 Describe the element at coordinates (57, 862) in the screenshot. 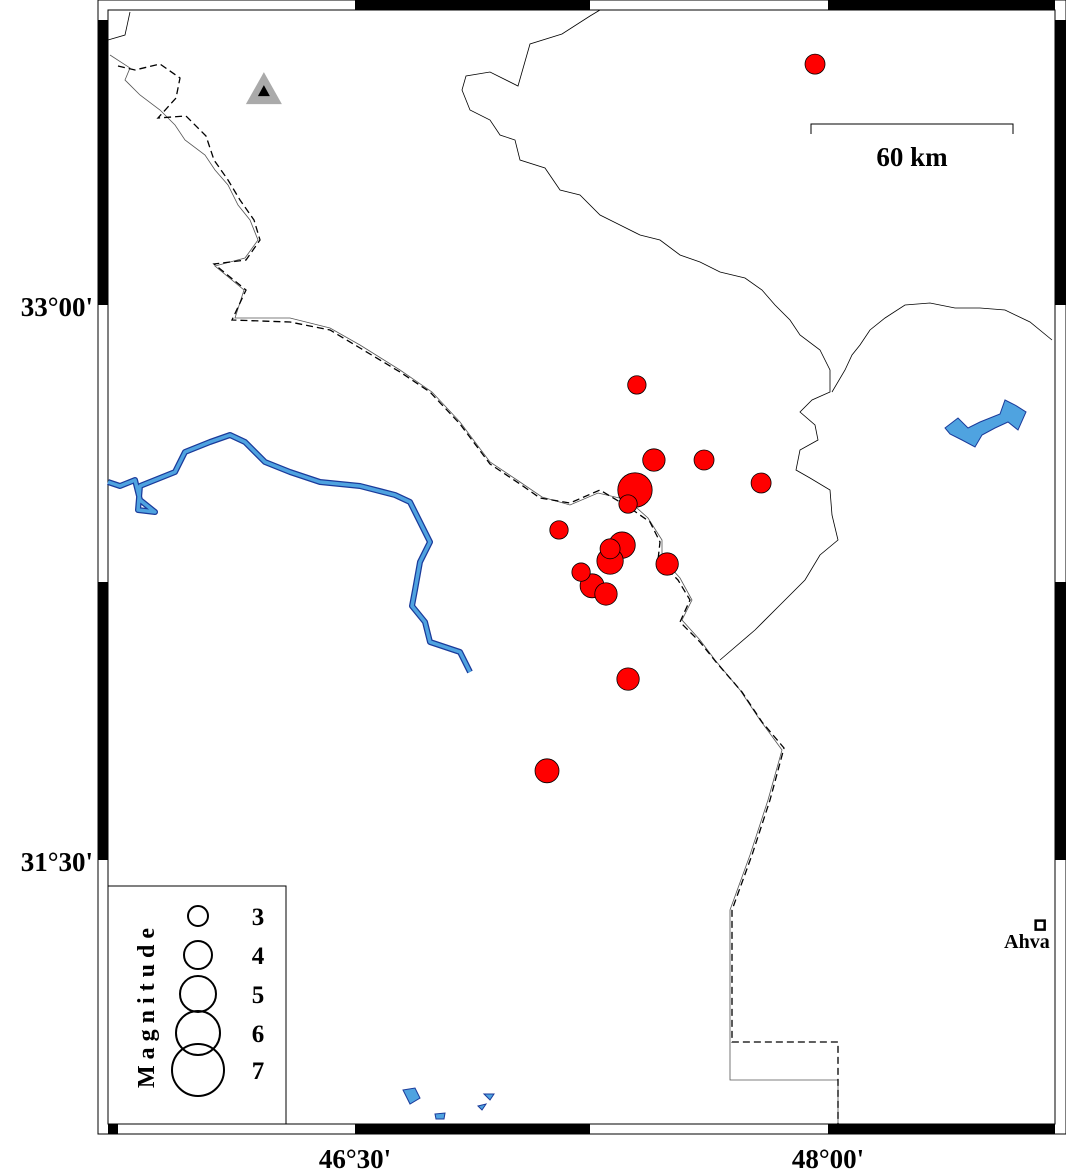

I see `lat-label-31-30: 31°30'` at that location.